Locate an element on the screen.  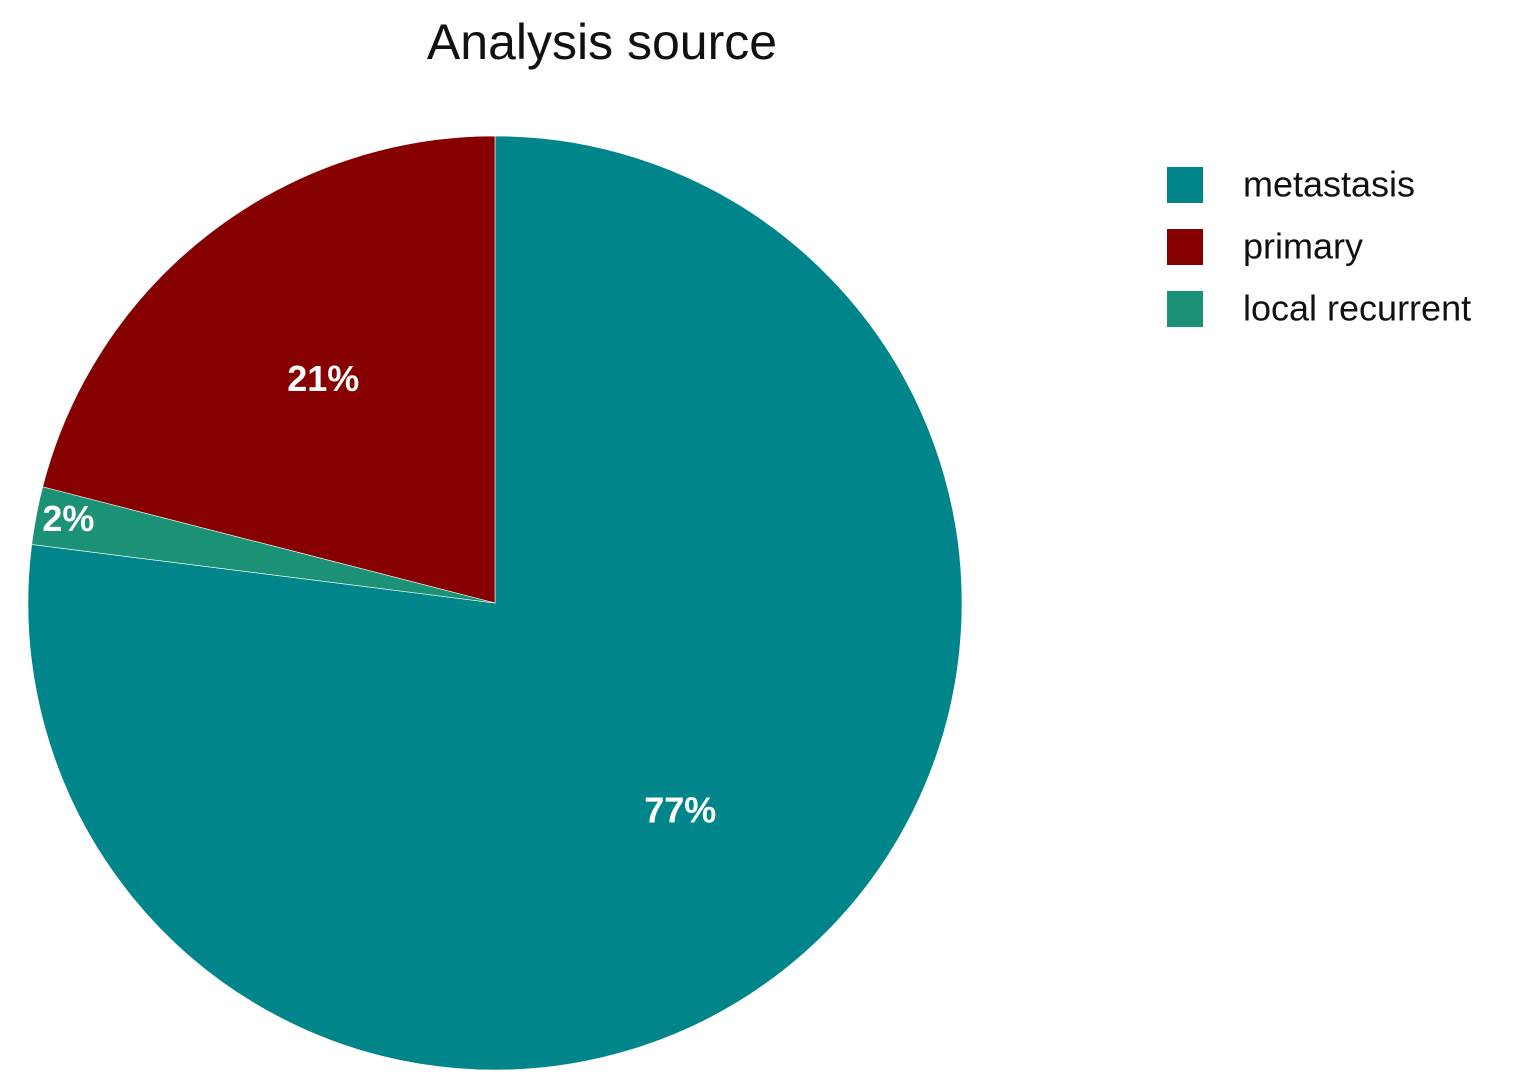
data-label: 77% is located at coordinates (680, 810).